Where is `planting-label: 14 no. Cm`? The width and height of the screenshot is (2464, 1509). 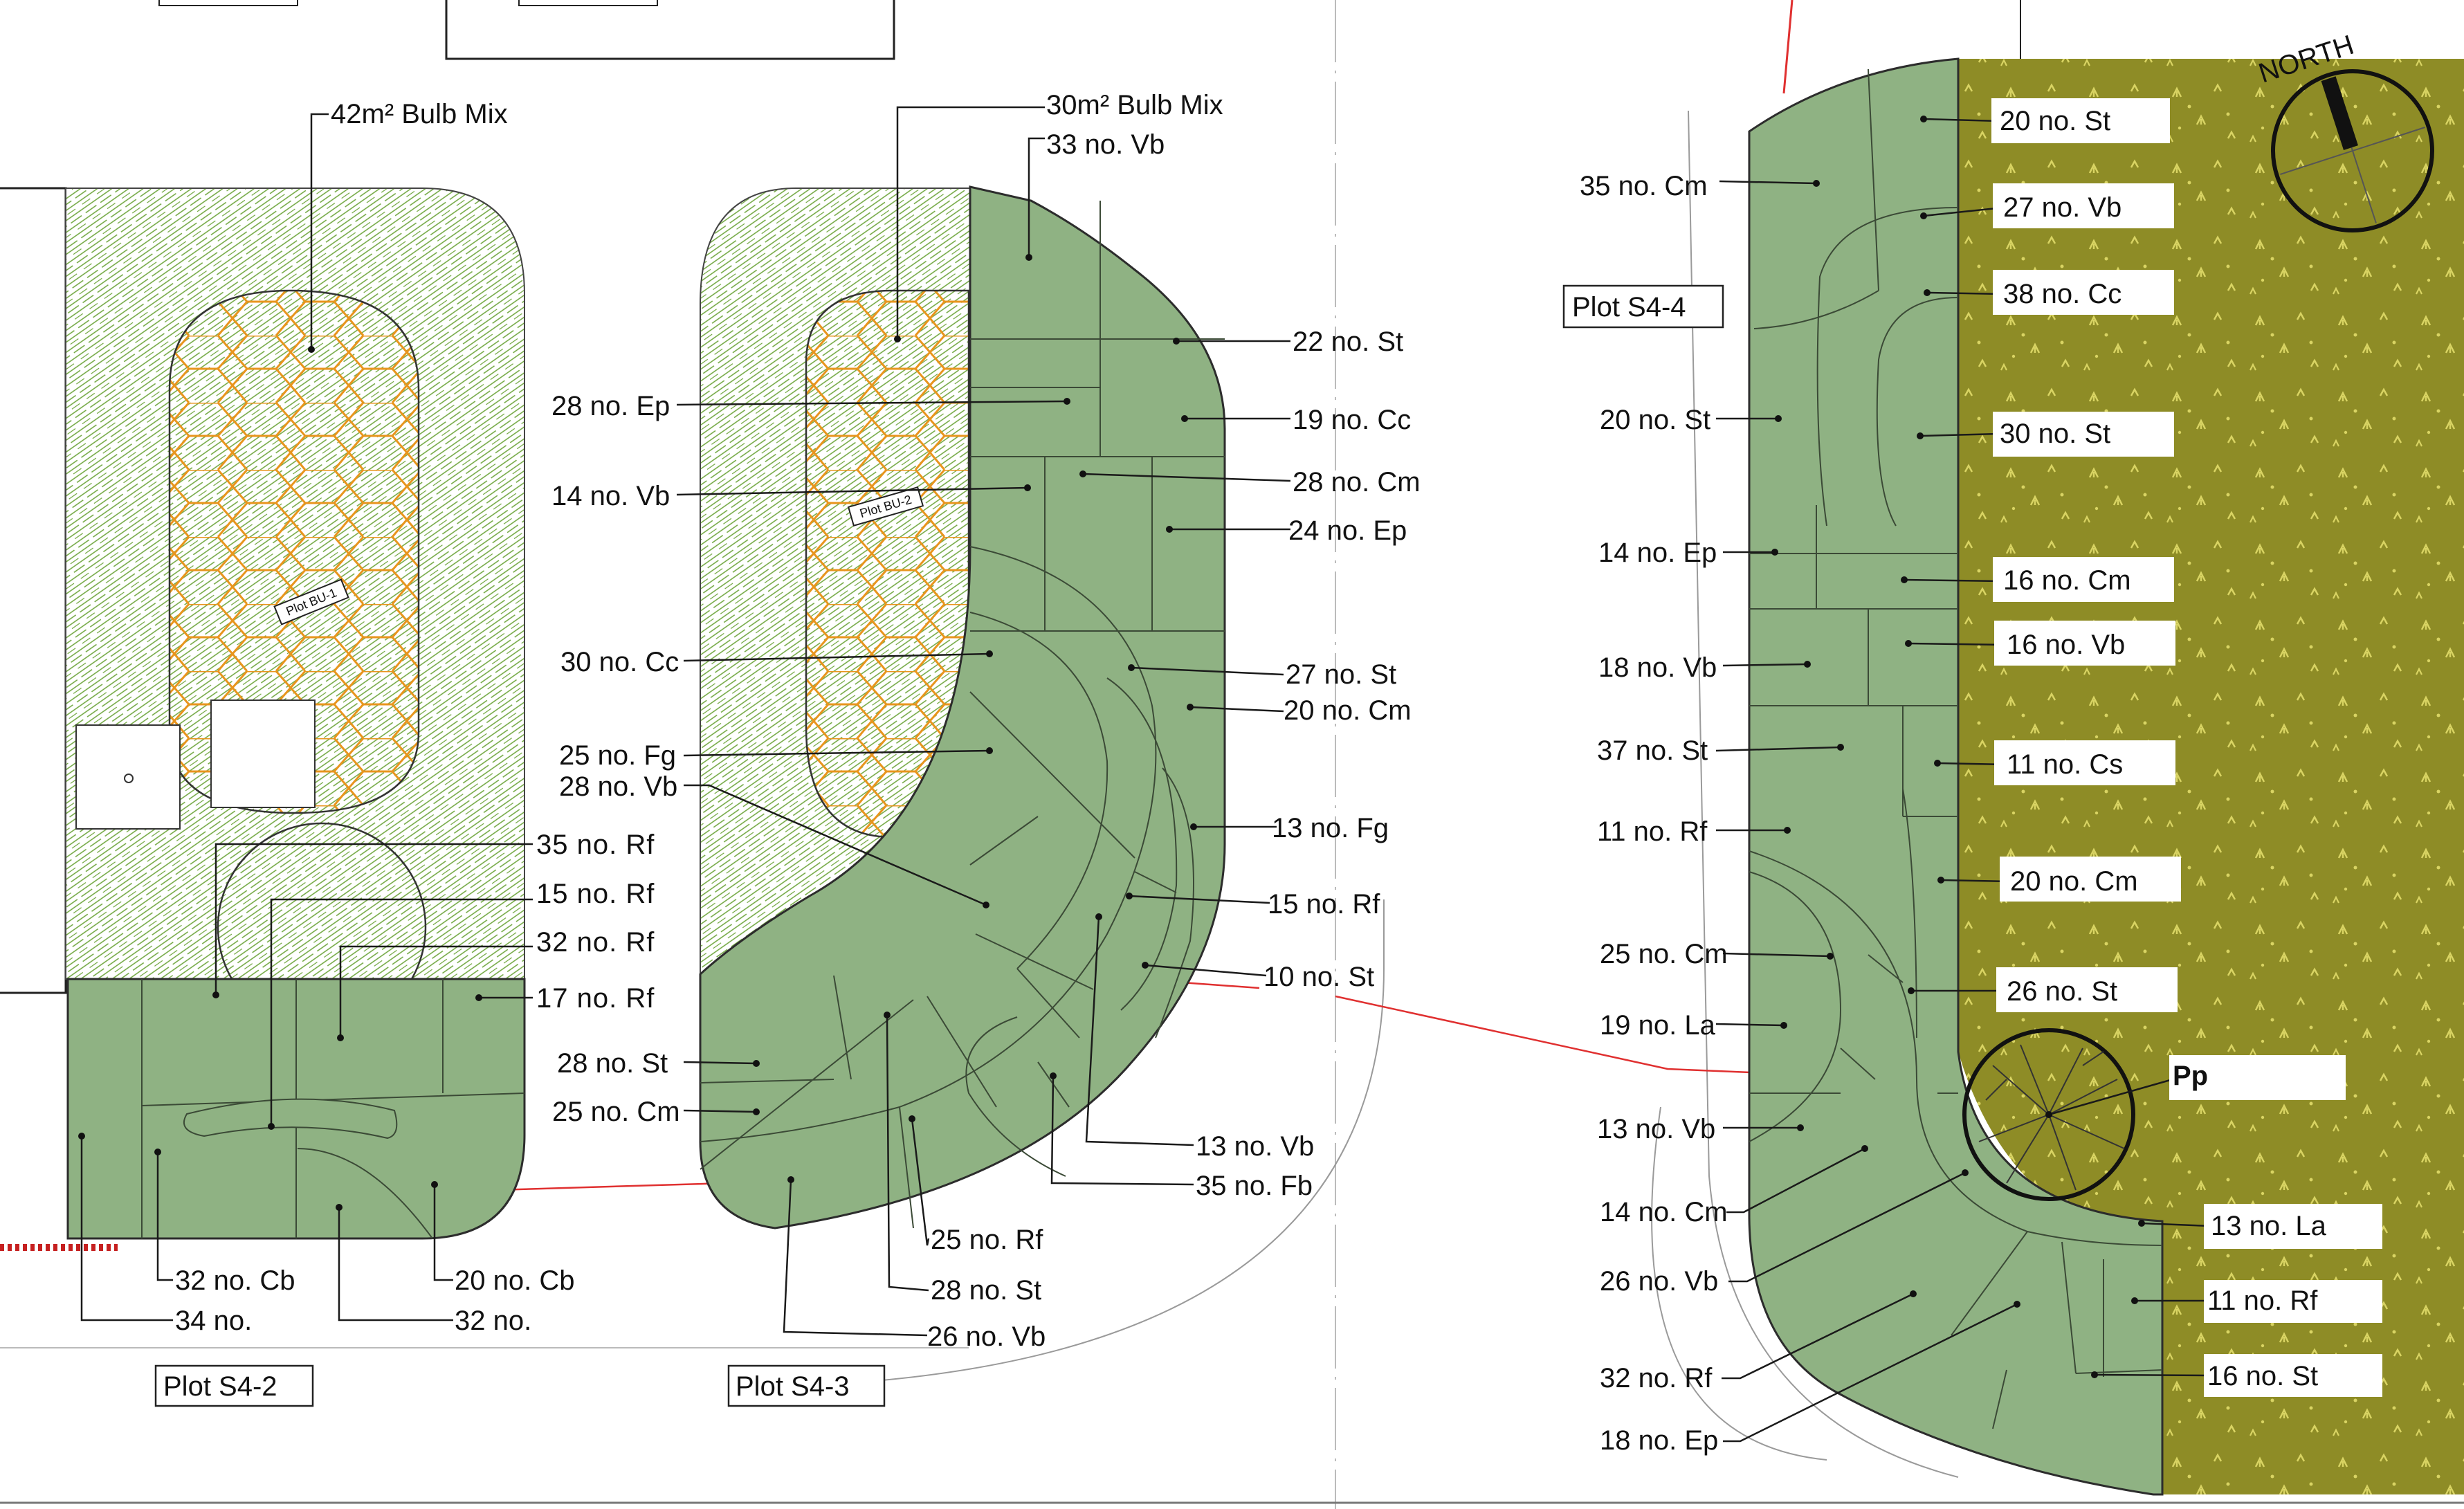
planting-label: 14 no. Cm is located at coordinates (1664, 1212).